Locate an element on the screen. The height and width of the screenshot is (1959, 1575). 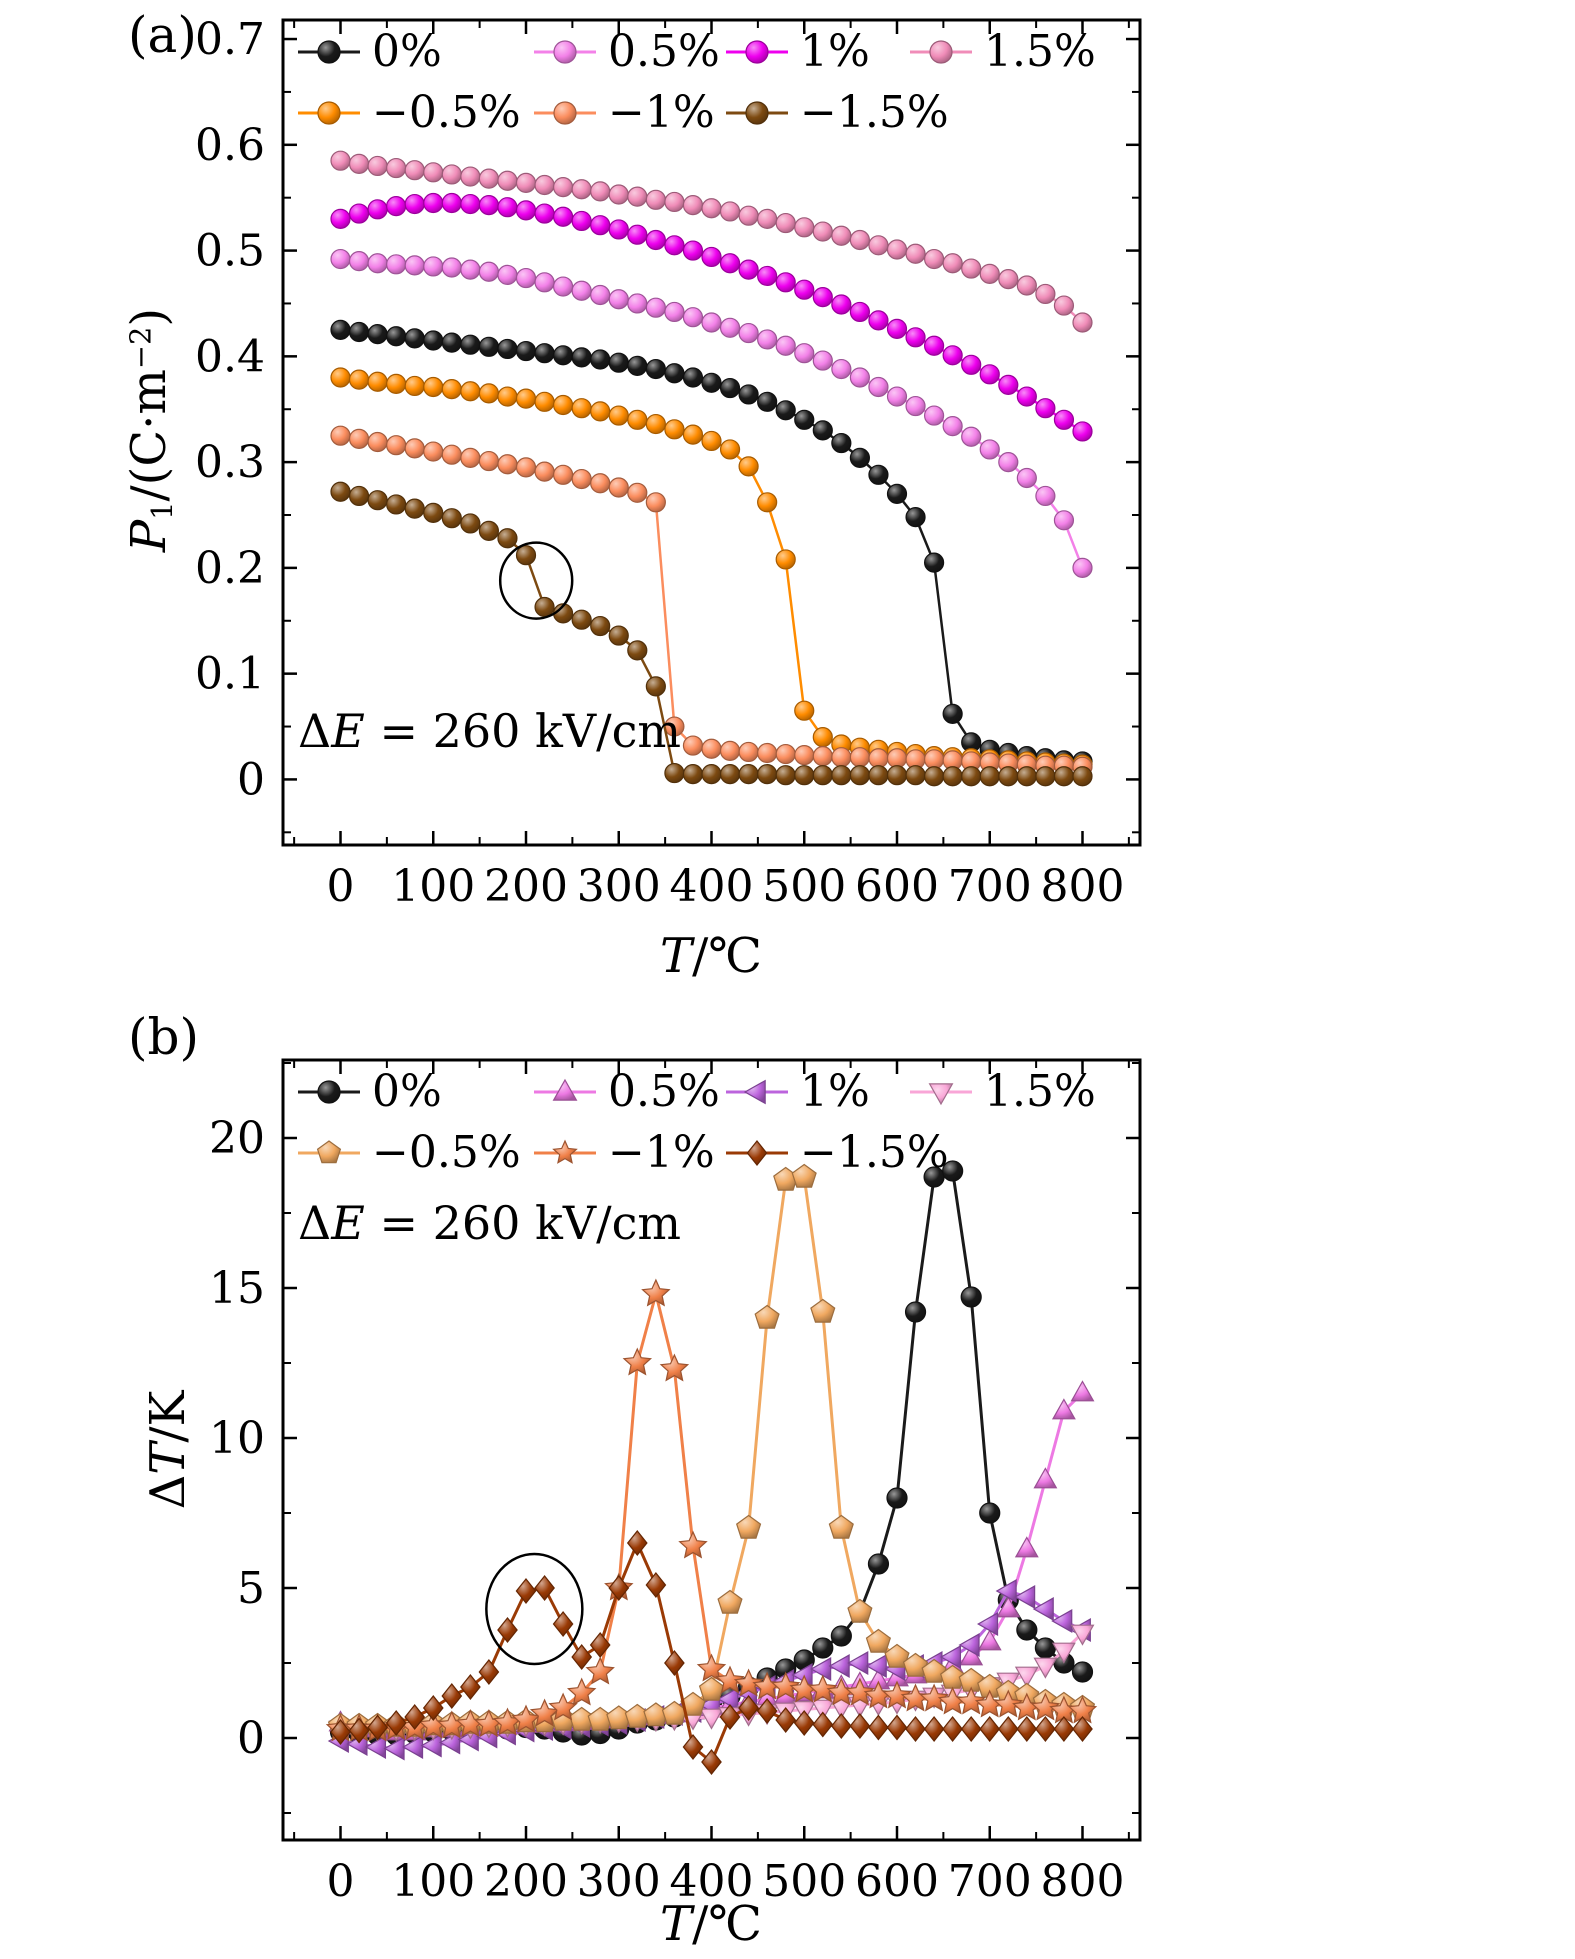
triangle-left-marker is located at coordinates (839, 1666).